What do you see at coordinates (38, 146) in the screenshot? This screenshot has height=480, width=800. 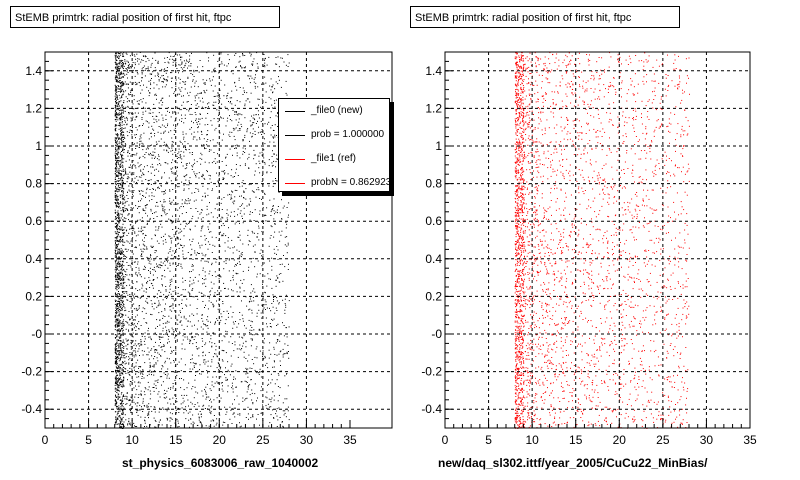 I see `left-y-tick-label-7: 1` at bounding box center [38, 146].